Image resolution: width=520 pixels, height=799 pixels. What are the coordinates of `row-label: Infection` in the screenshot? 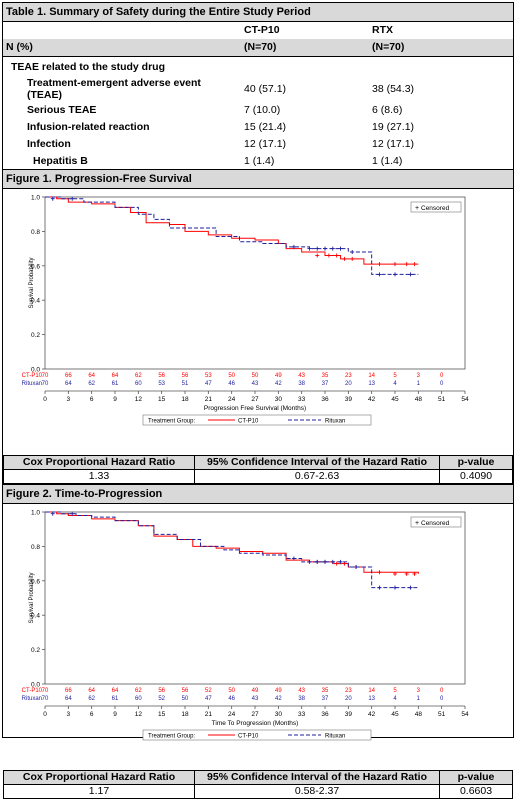 It's located at (49, 143).